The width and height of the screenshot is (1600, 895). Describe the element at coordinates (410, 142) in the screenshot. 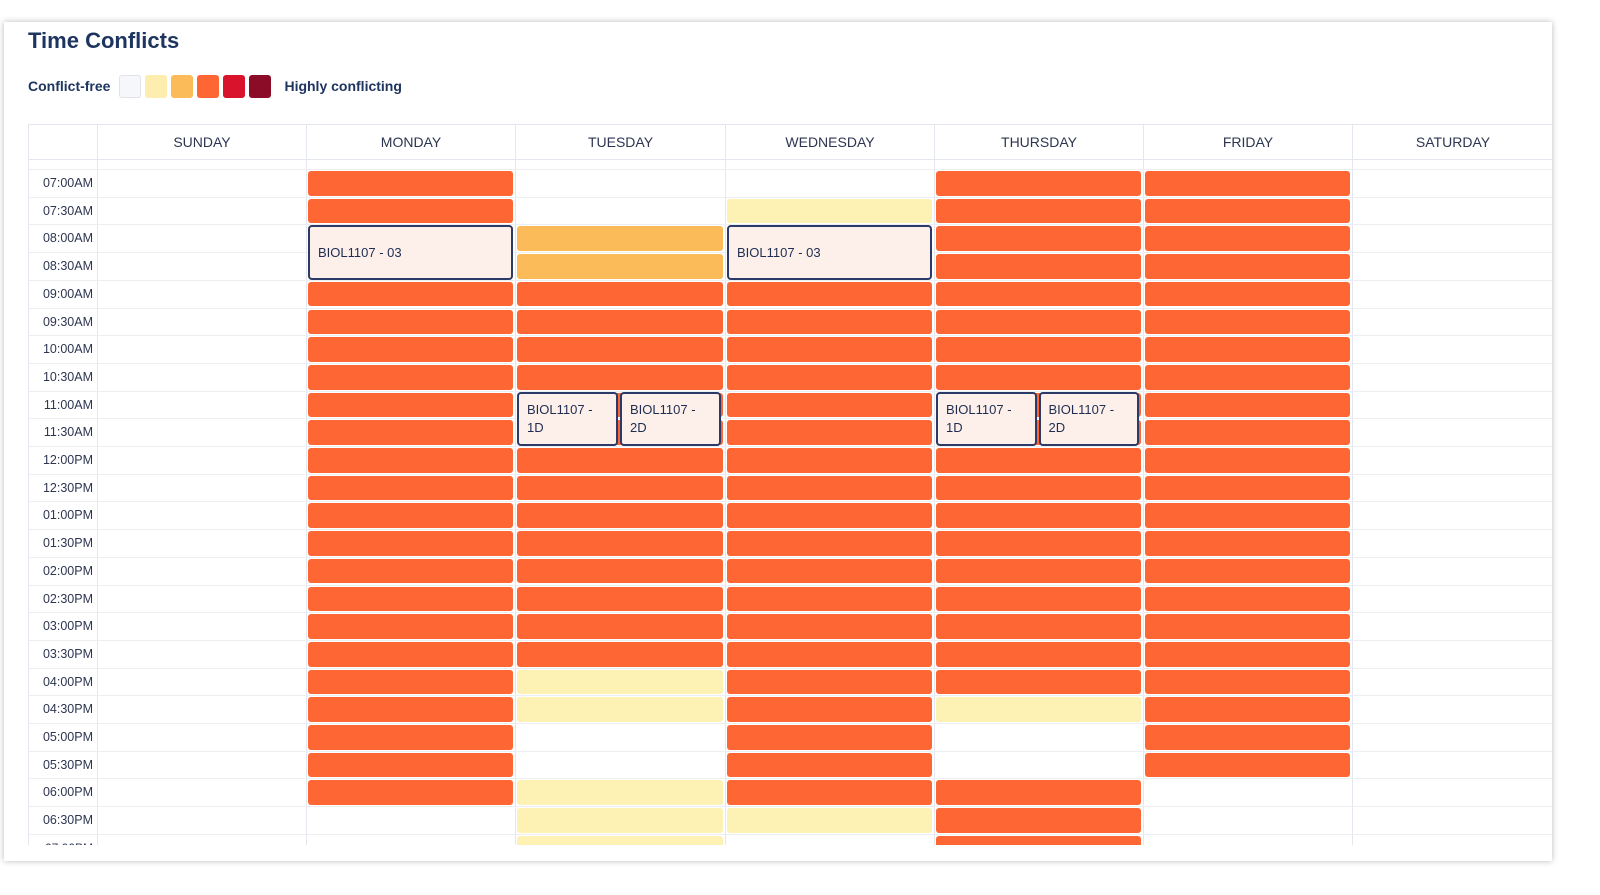

I see `day-header-monday: MONDAY` at that location.